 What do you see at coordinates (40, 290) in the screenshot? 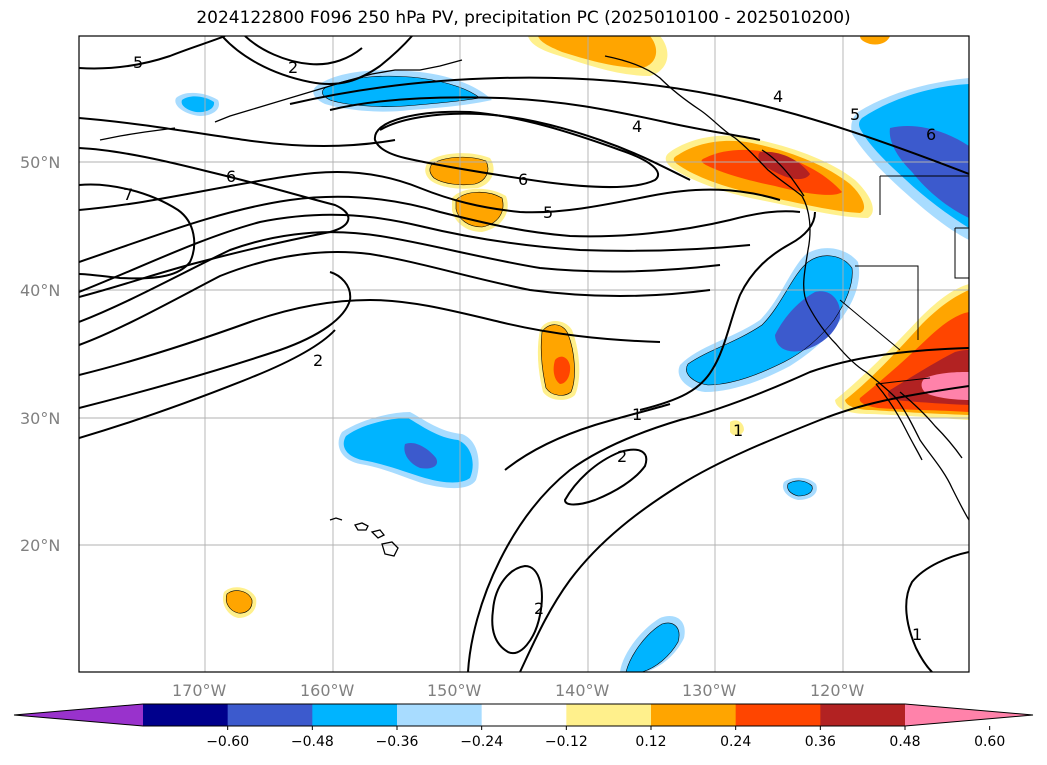
I see `lat-label: 40°N` at bounding box center [40, 290].